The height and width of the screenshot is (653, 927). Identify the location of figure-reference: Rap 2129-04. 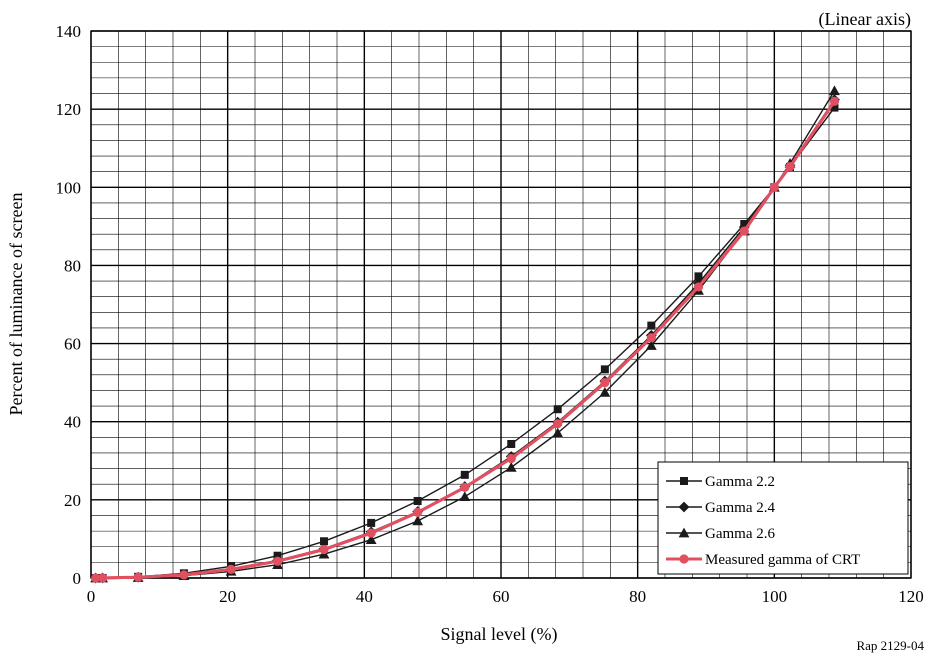
(890, 645).